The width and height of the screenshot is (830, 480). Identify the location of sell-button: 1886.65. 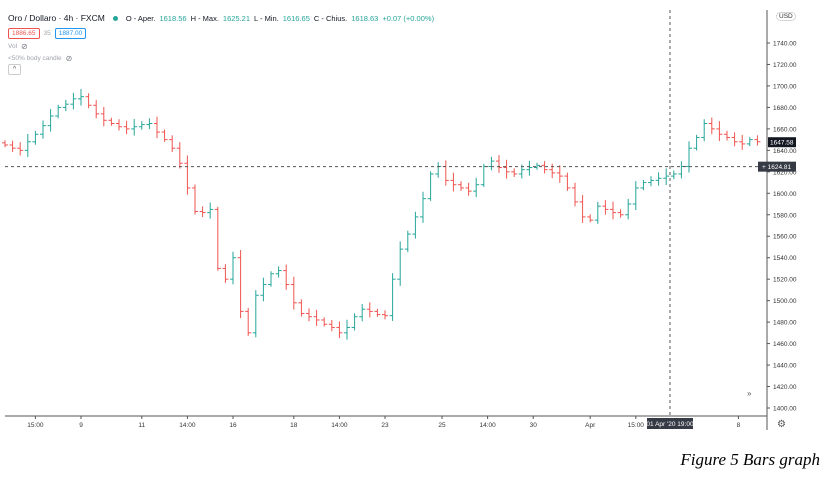
(24, 33).